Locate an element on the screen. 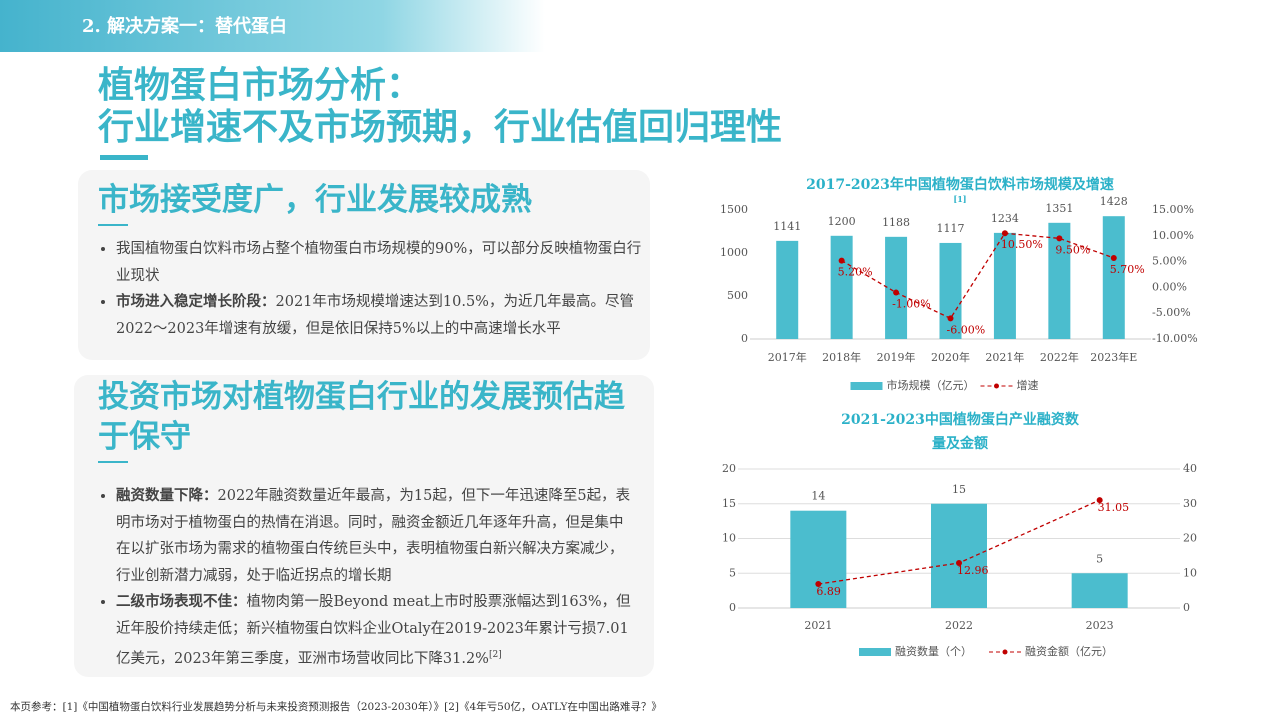  y2-tick-label: 0.00% is located at coordinates (1169, 286).